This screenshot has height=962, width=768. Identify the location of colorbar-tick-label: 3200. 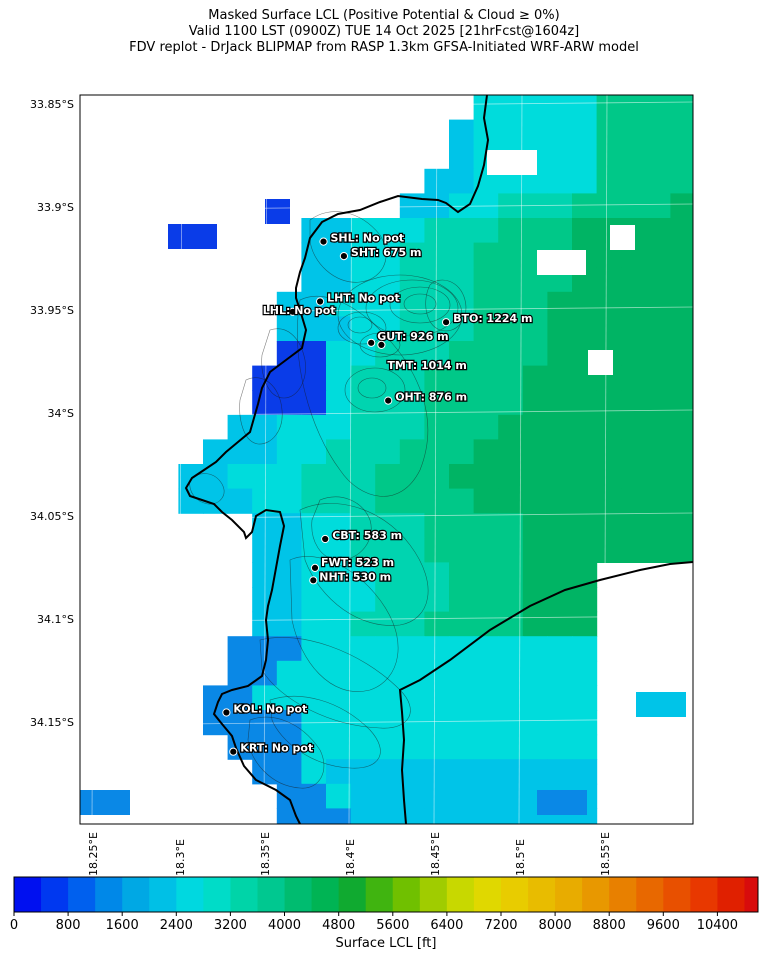
(230, 925).